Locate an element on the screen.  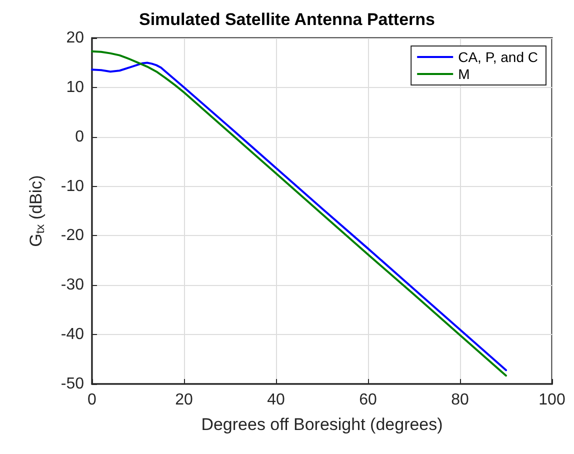
x-tick-label: 40 is located at coordinates (276, 400).